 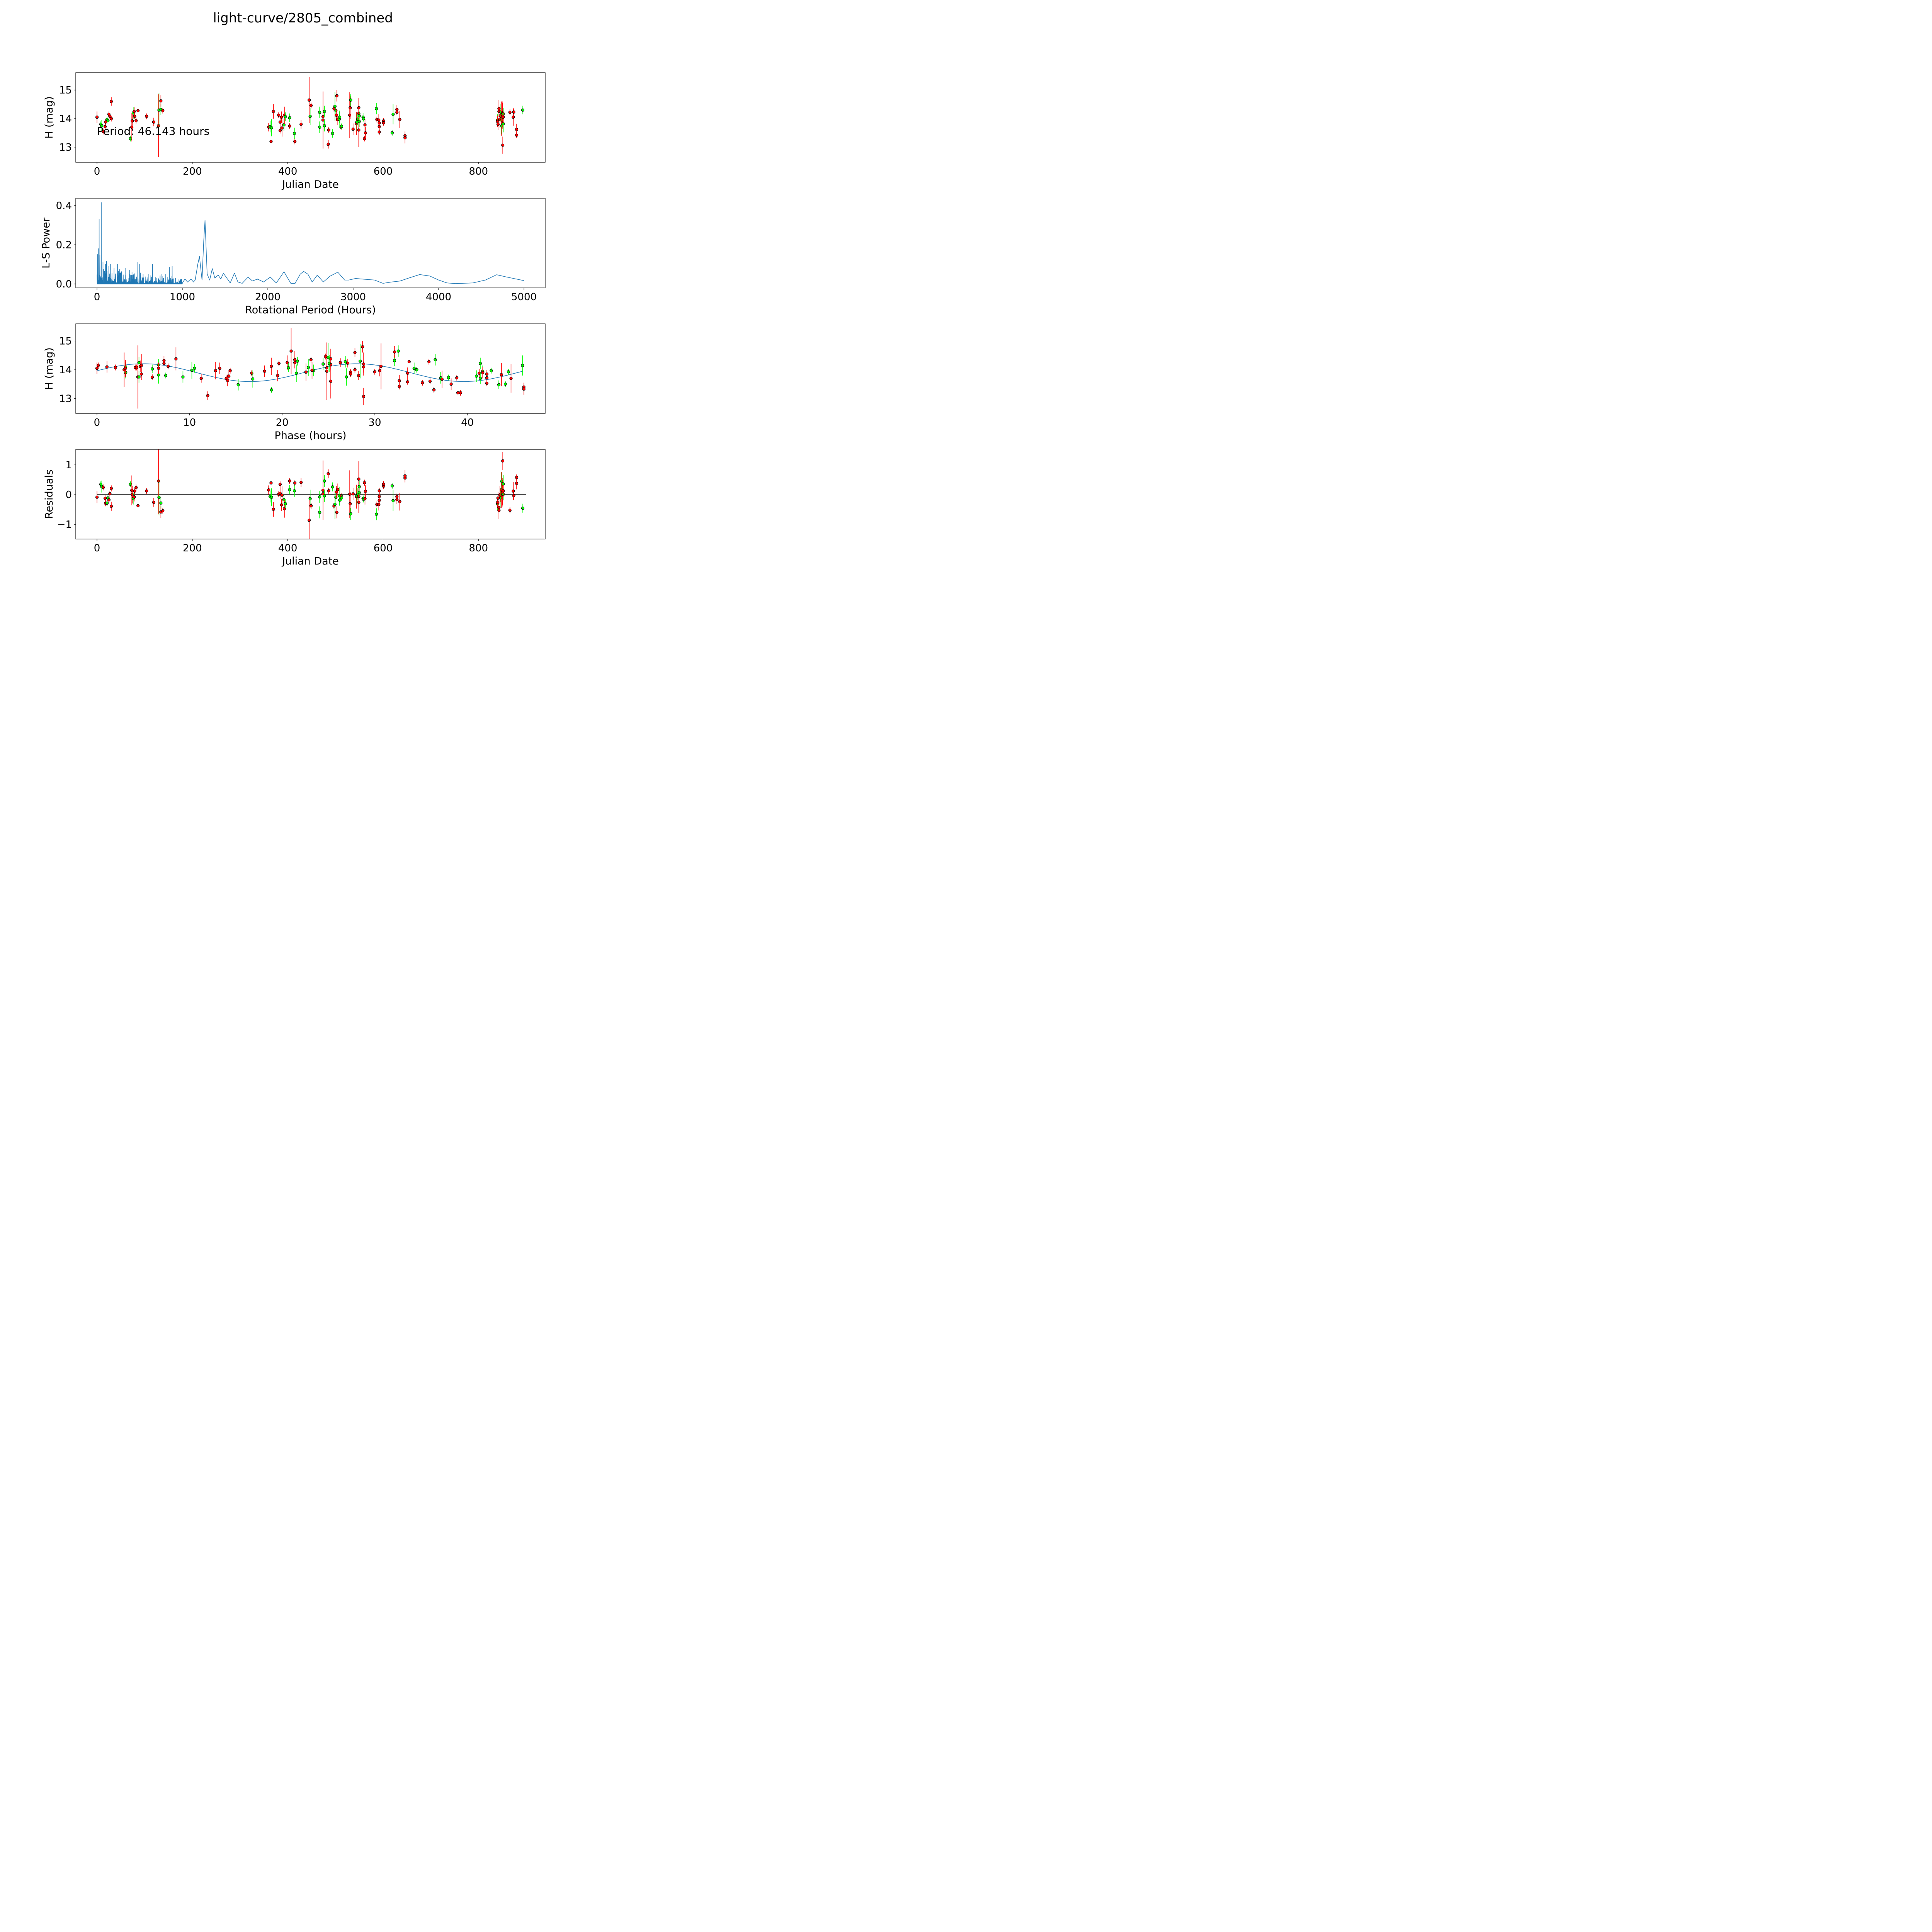 I want to click on x-tick-label: 3000, so click(x=353, y=297).